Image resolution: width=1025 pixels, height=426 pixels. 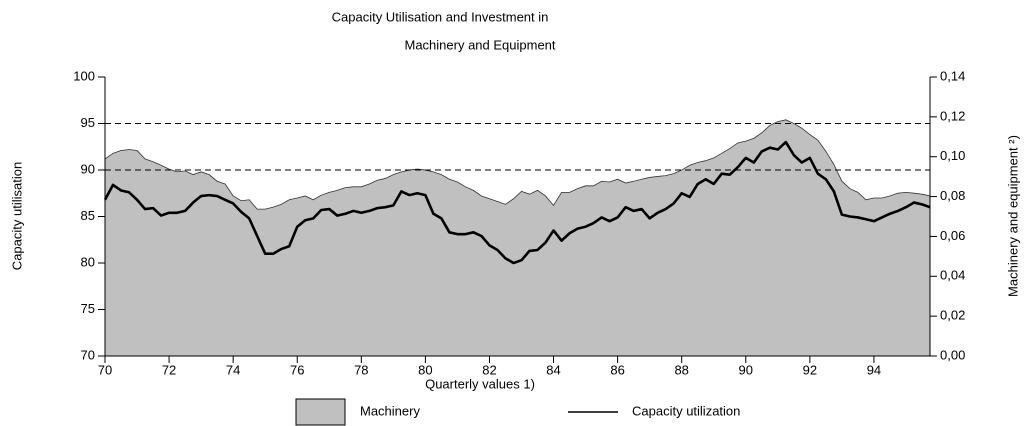 What do you see at coordinates (88, 168) in the screenshot?
I see `y-tick-label: 90` at bounding box center [88, 168].